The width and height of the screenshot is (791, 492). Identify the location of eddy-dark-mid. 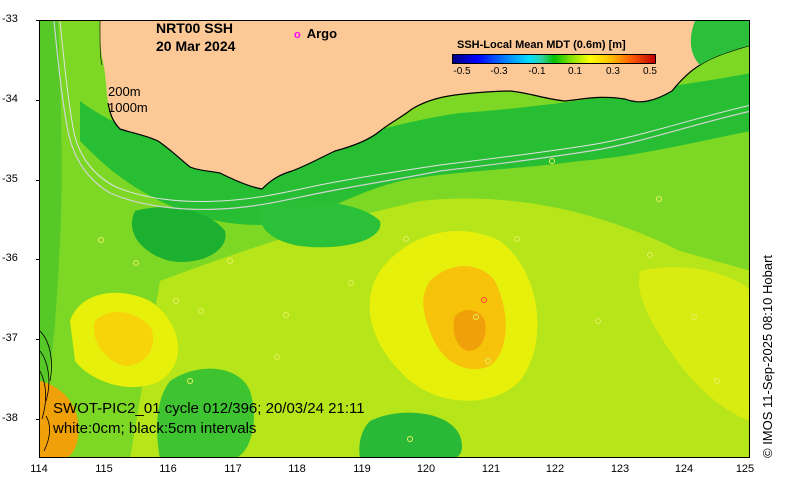
(320, 224).